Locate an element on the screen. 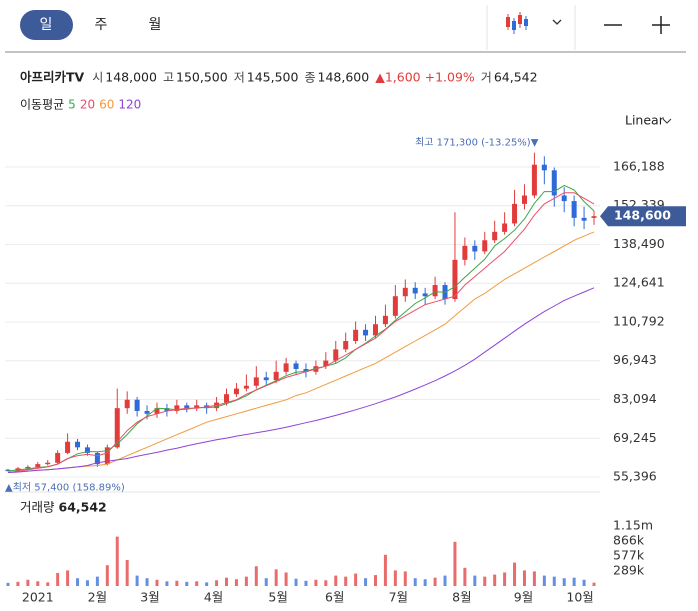  quote-text: 64,542 is located at coordinates (516, 77).